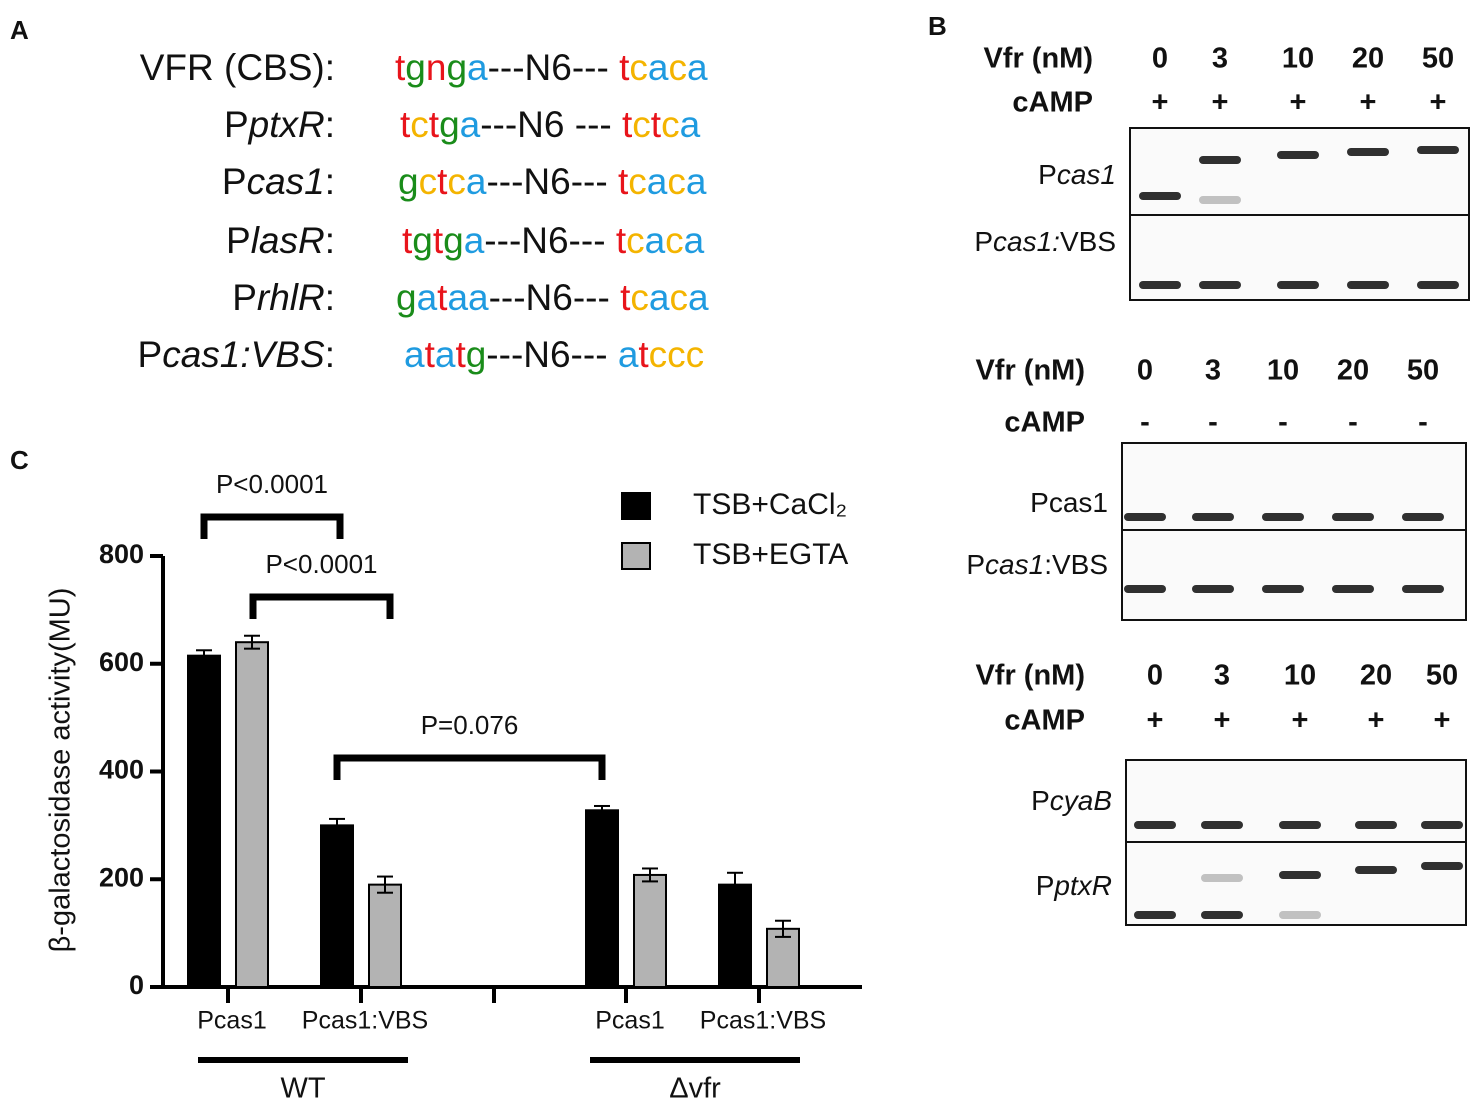 The height and width of the screenshot is (1108, 1479). I want to click on lane-label: Pcas1:VBS, so click(1037, 564).